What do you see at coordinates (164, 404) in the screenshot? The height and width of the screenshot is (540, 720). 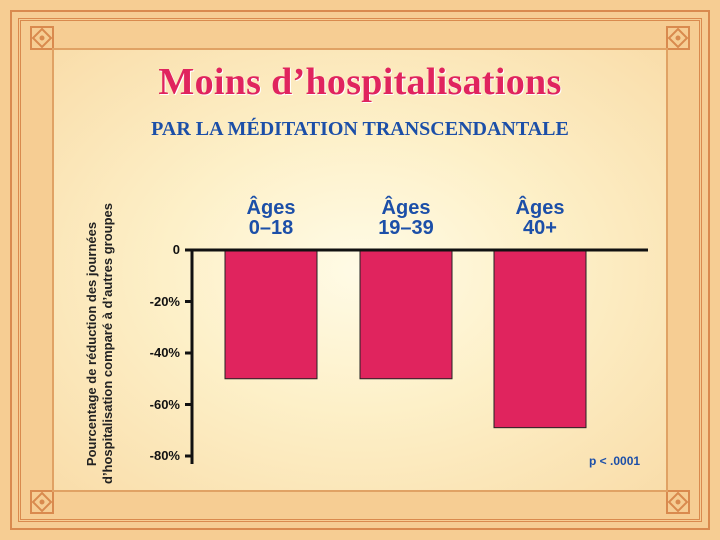 I see `y-tick-label: -60%` at bounding box center [164, 404].